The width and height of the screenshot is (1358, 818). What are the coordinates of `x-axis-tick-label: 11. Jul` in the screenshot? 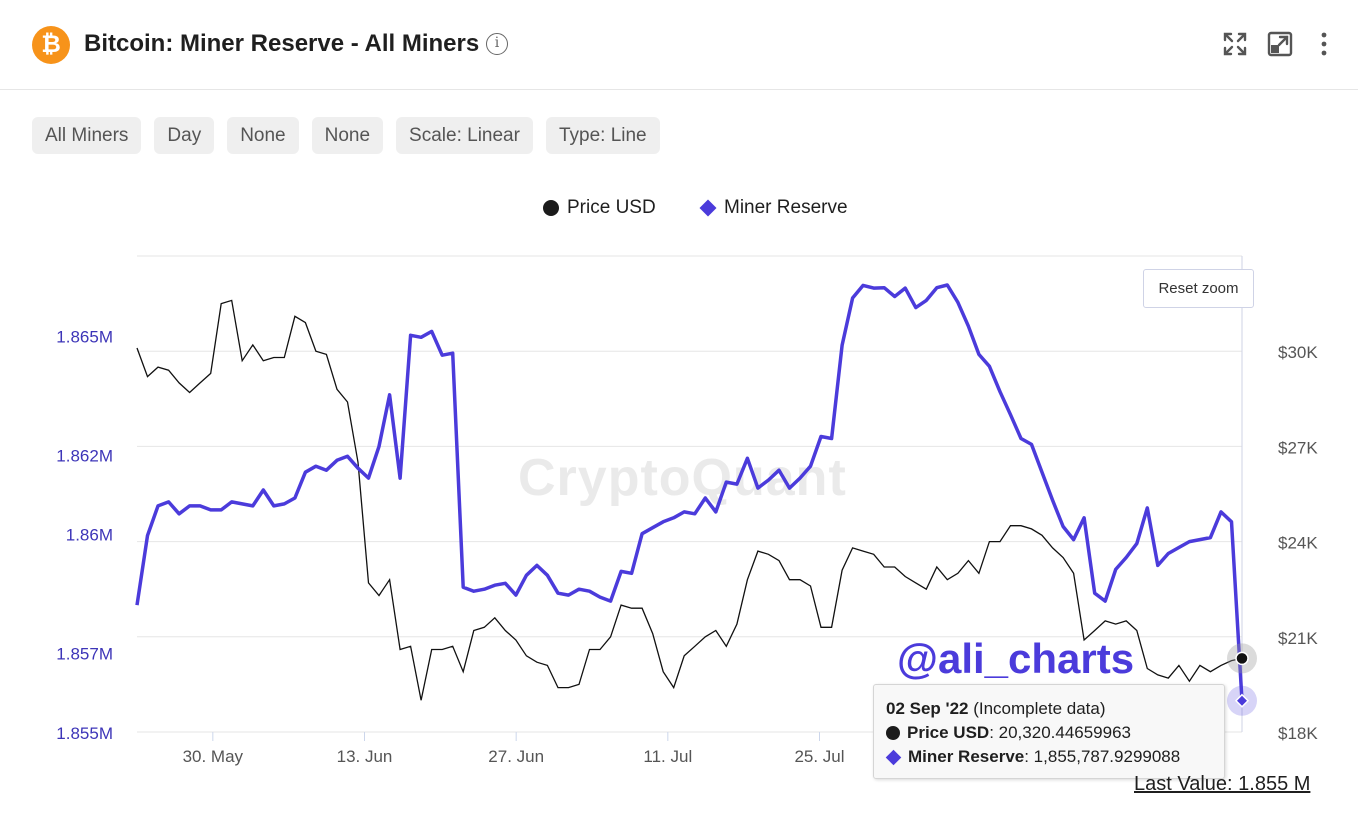 It's located at (667, 756).